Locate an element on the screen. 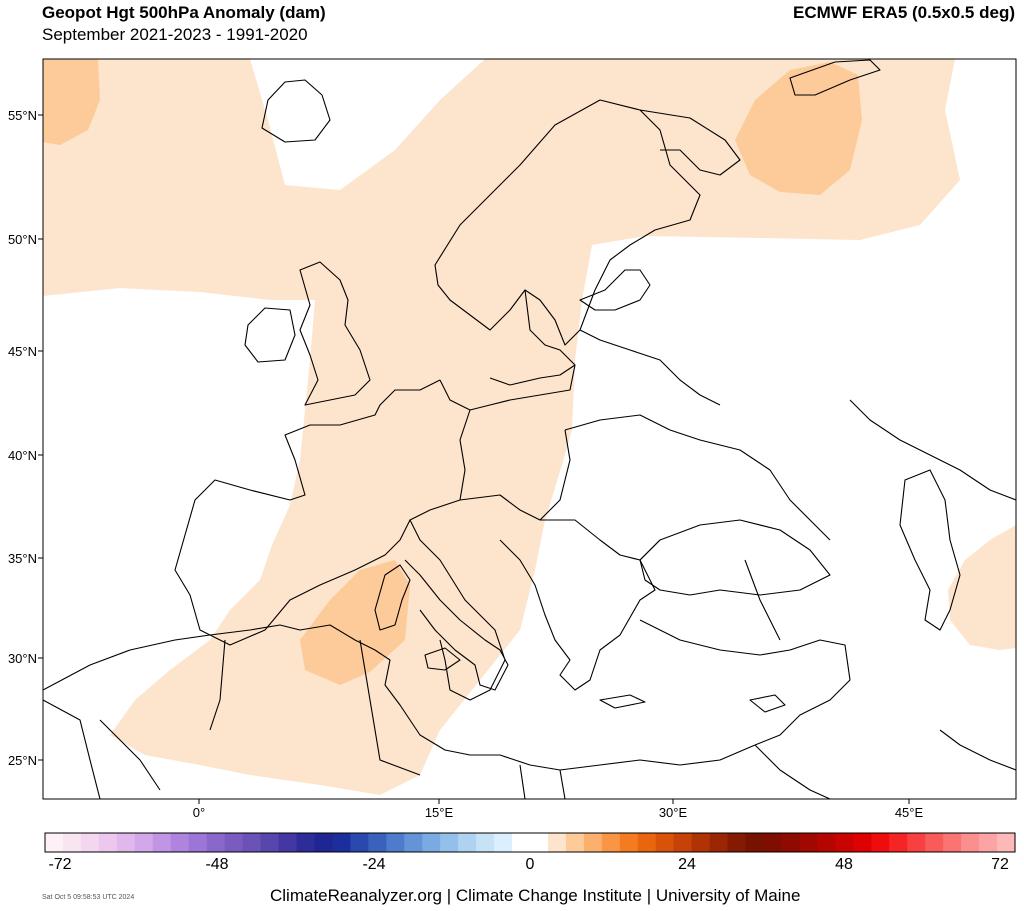 The width and height of the screenshot is (1024, 911). legend-label-neg24: -24 is located at coordinates (374, 864).